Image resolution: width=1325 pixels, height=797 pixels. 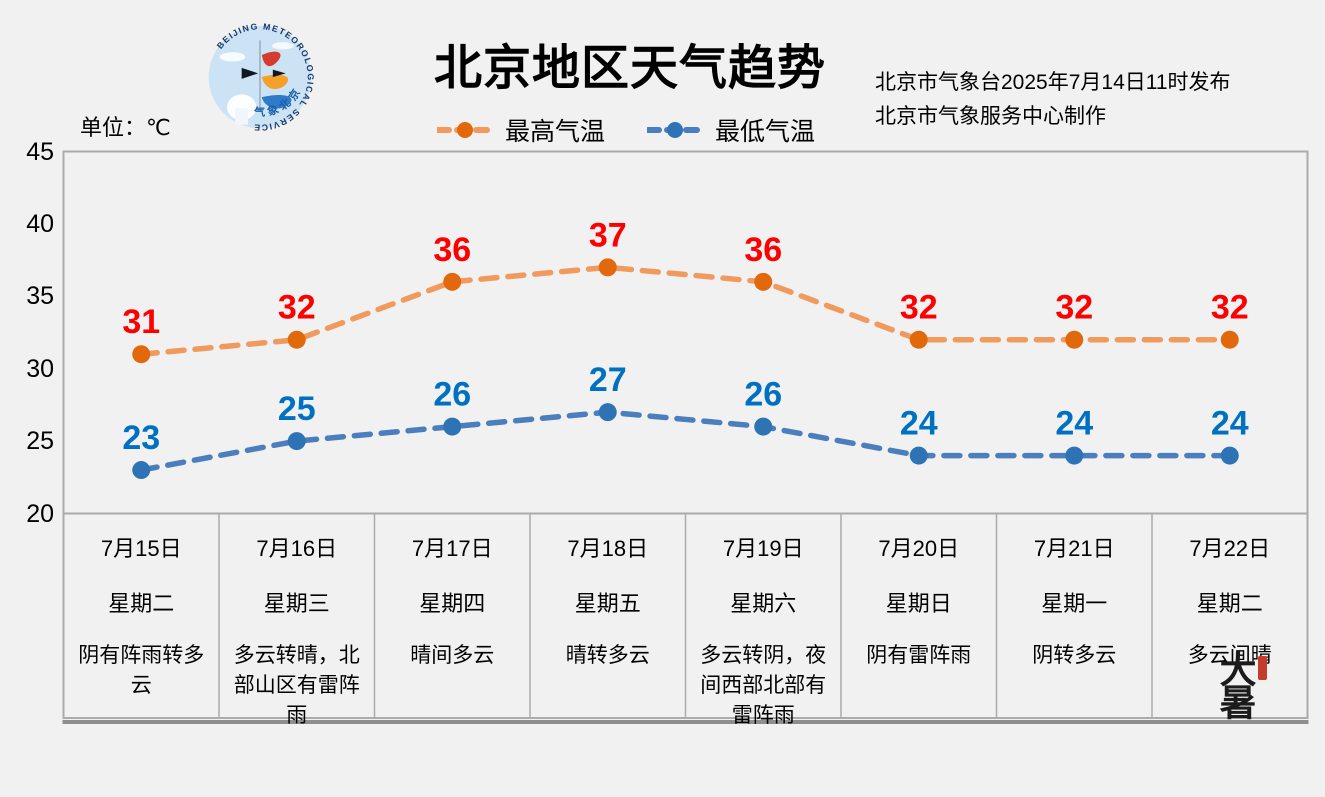 I want to click on day-date-label: 7月15日, so click(x=141, y=548).